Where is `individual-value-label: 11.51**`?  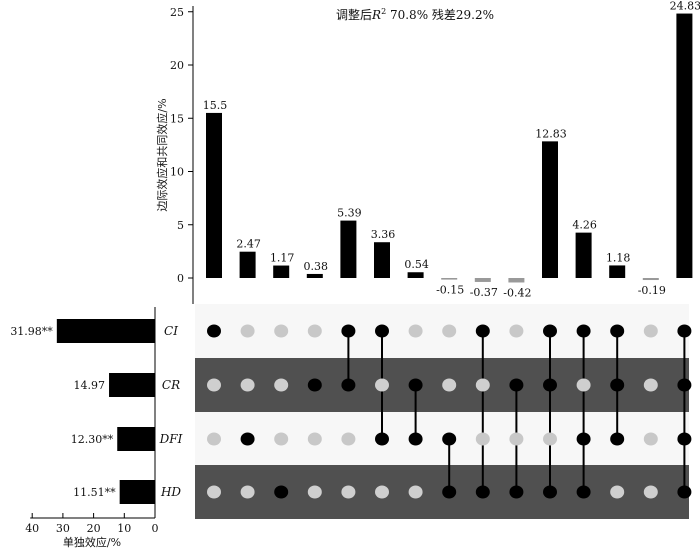
individual-value-label: 11.51** is located at coordinates (94, 492).